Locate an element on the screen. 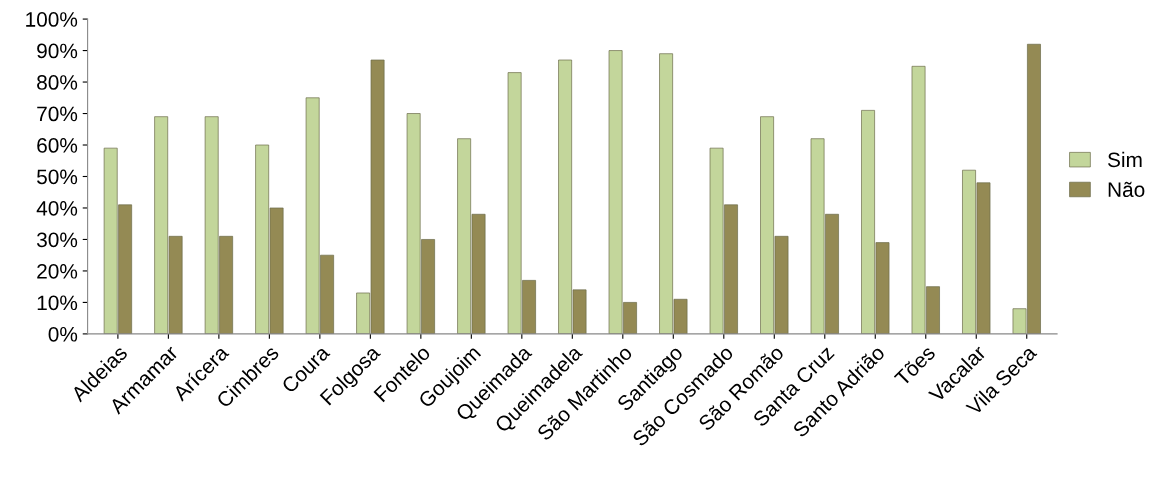 The image size is (1168, 477). y-tick-label: 10% is located at coordinates (57, 303).